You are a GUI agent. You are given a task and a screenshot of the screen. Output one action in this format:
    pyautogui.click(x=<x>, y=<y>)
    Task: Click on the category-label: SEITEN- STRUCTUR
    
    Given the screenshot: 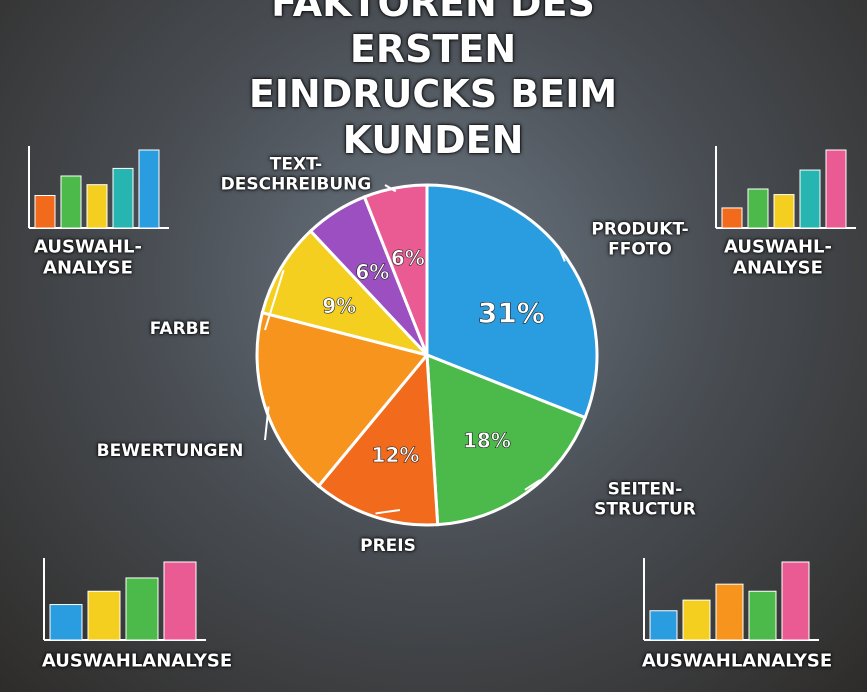 What is the action you would take?
    pyautogui.click(x=645, y=499)
    